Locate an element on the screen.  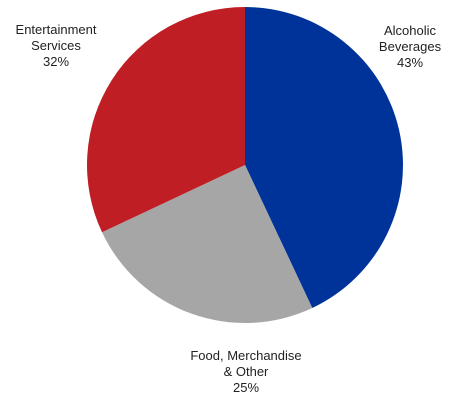
label-entertainment-services-line-2: Services is located at coordinates (56, 45).